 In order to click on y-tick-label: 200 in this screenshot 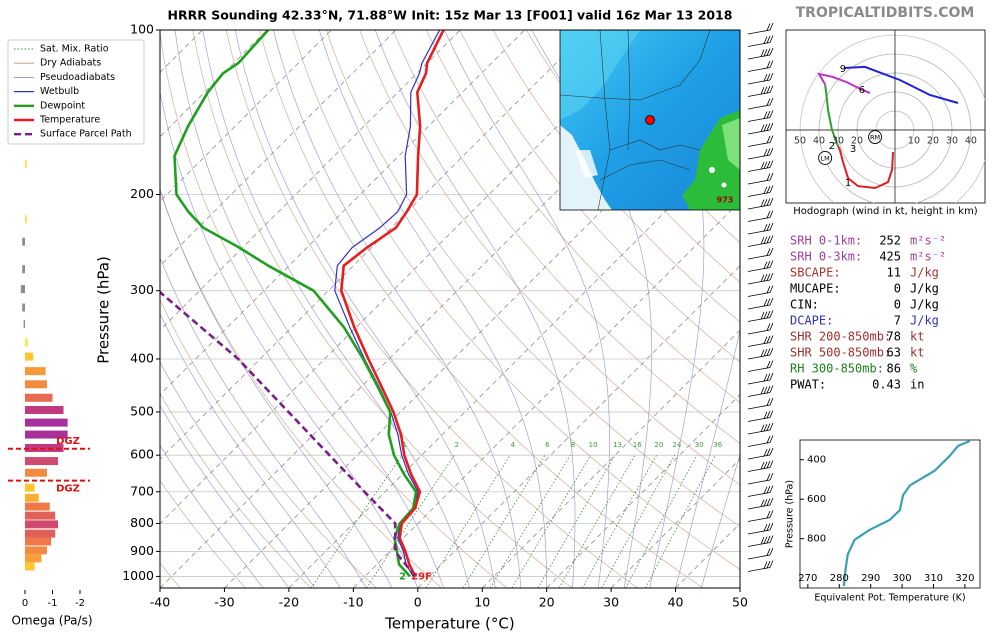, I will do `click(142, 193)`.